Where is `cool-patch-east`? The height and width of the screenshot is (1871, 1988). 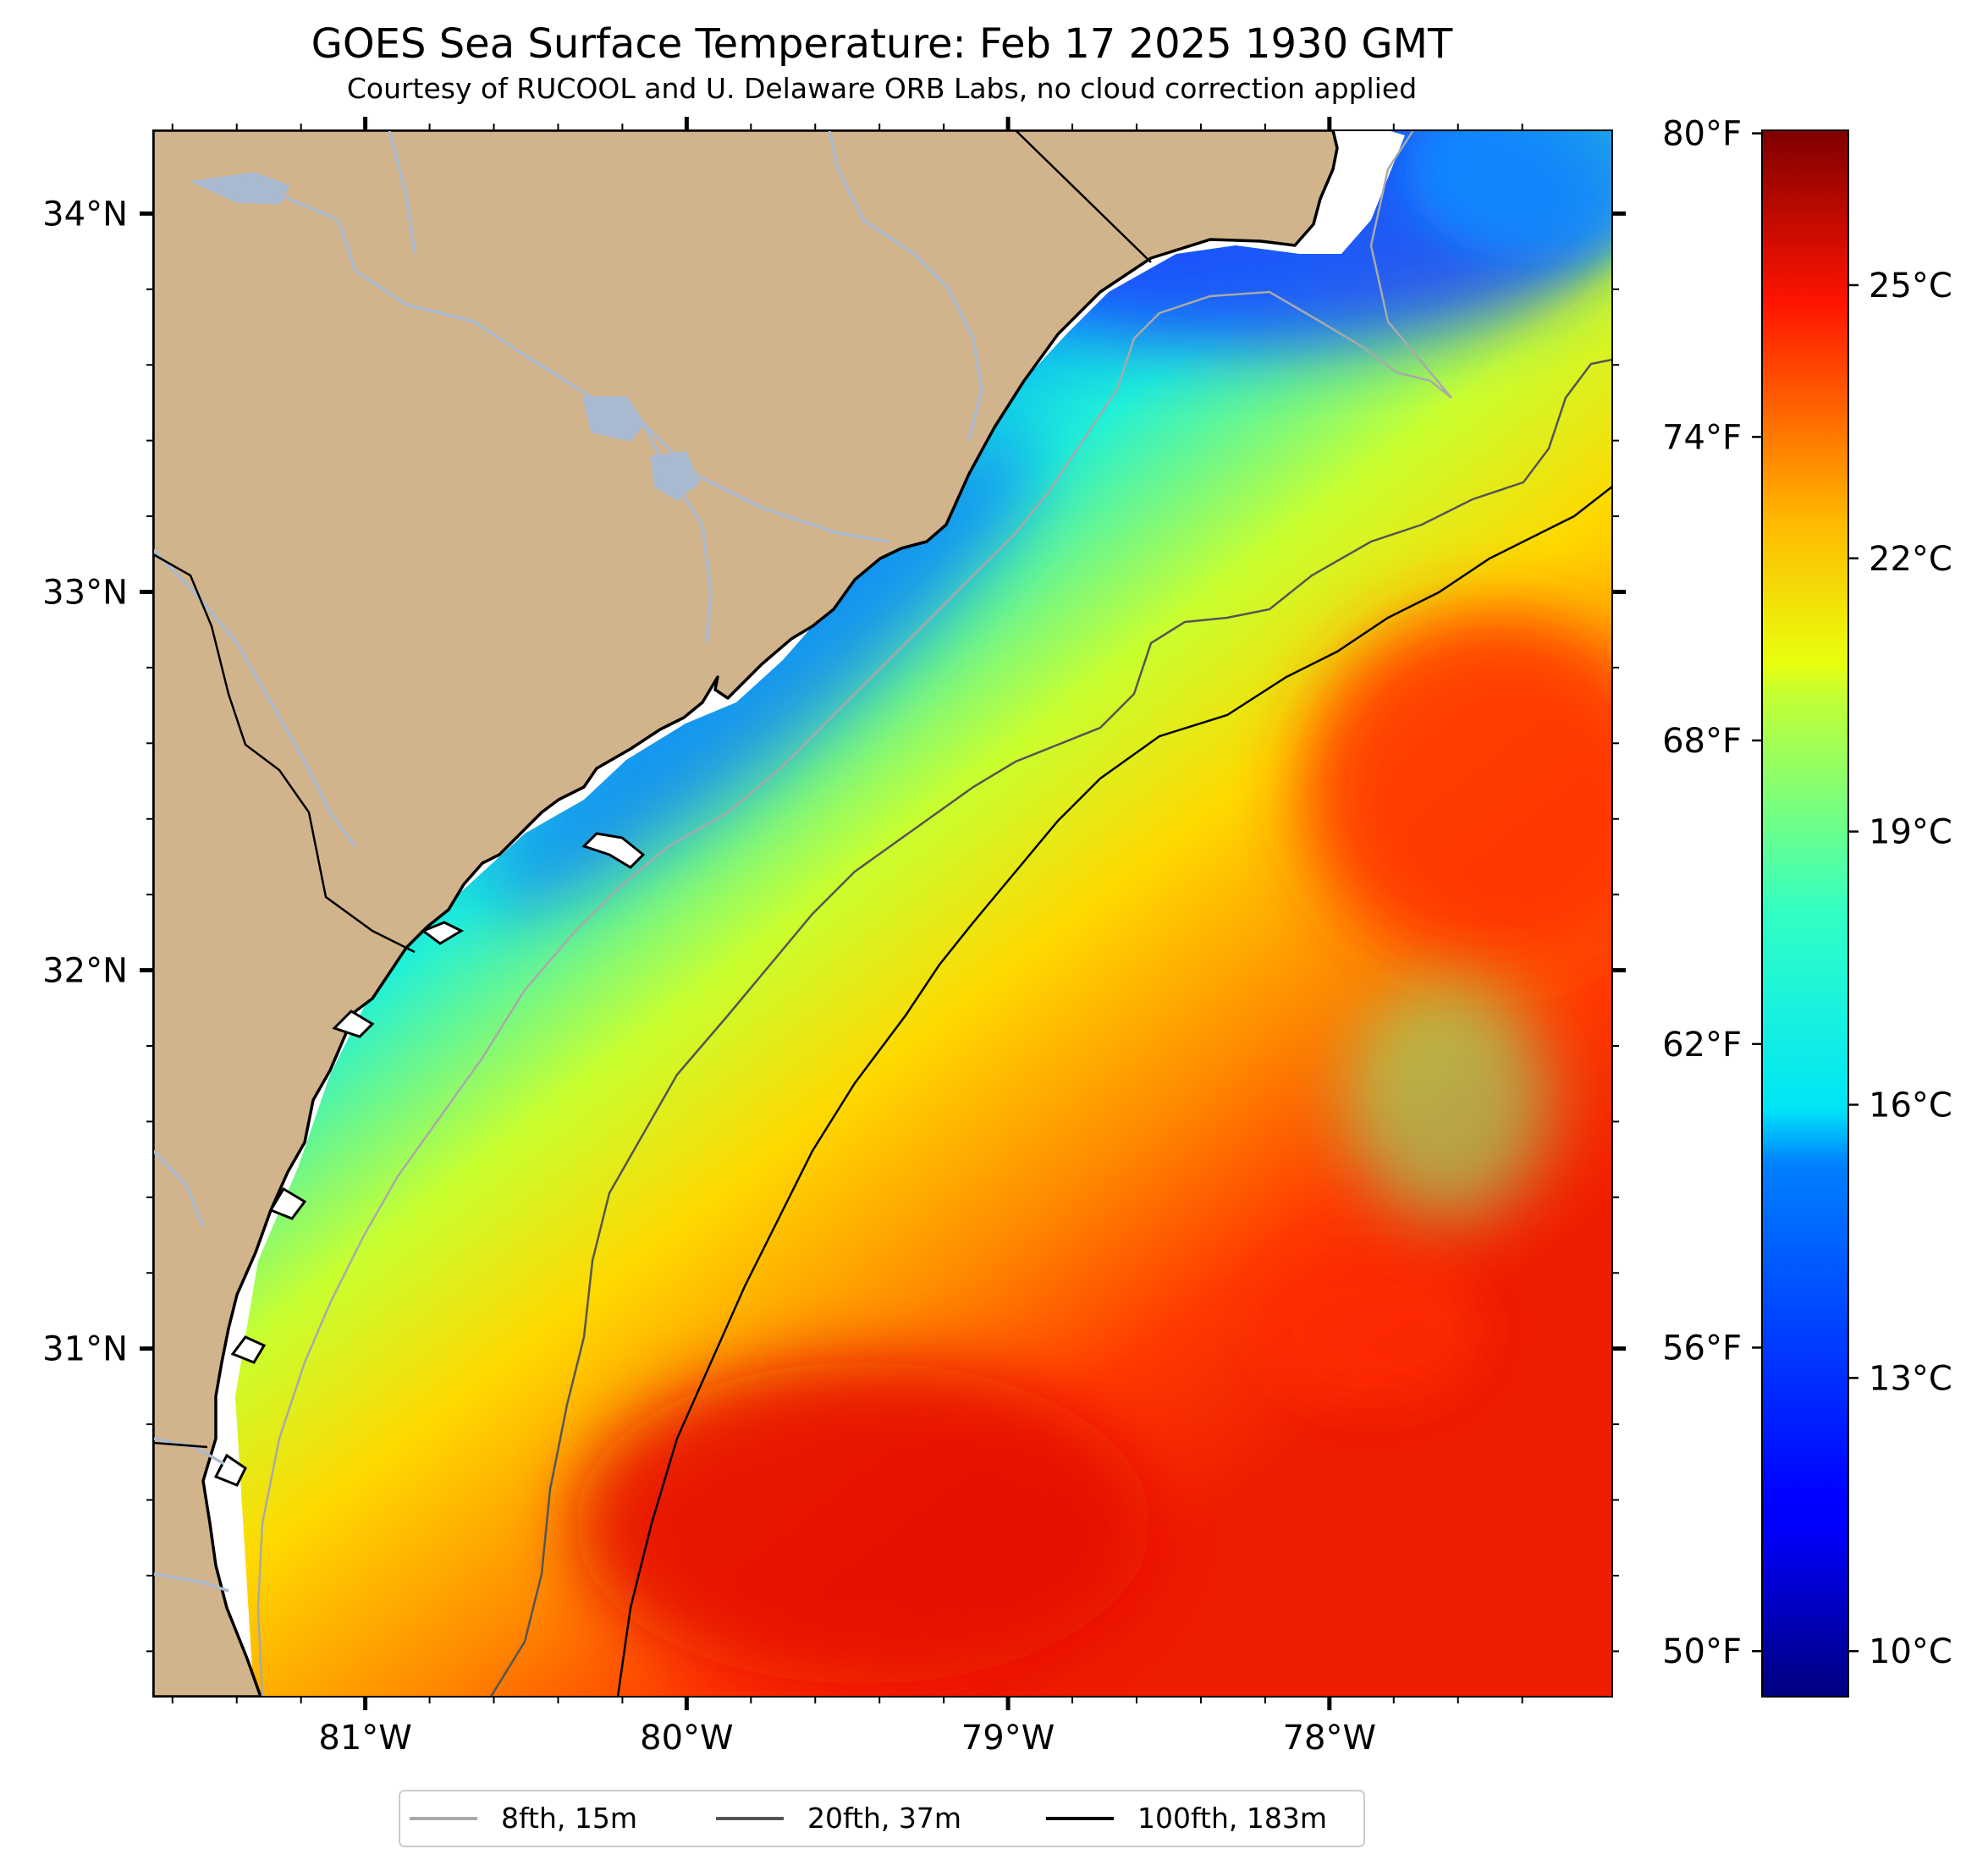
cool-patch-east is located at coordinates (1447, 1101).